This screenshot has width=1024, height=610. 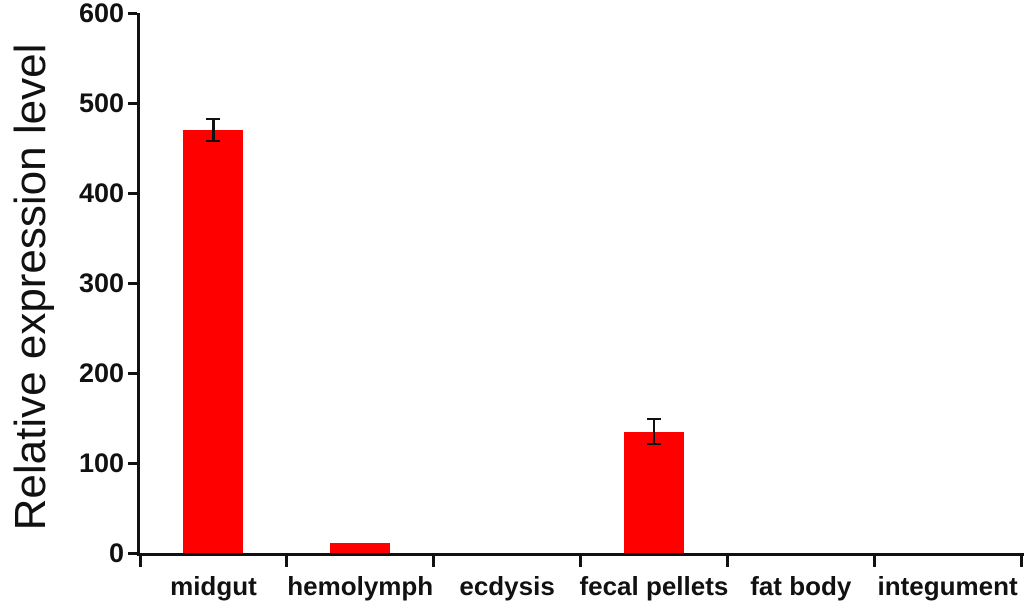 I want to click on x-category-label: fat body, so click(x=801, y=586).